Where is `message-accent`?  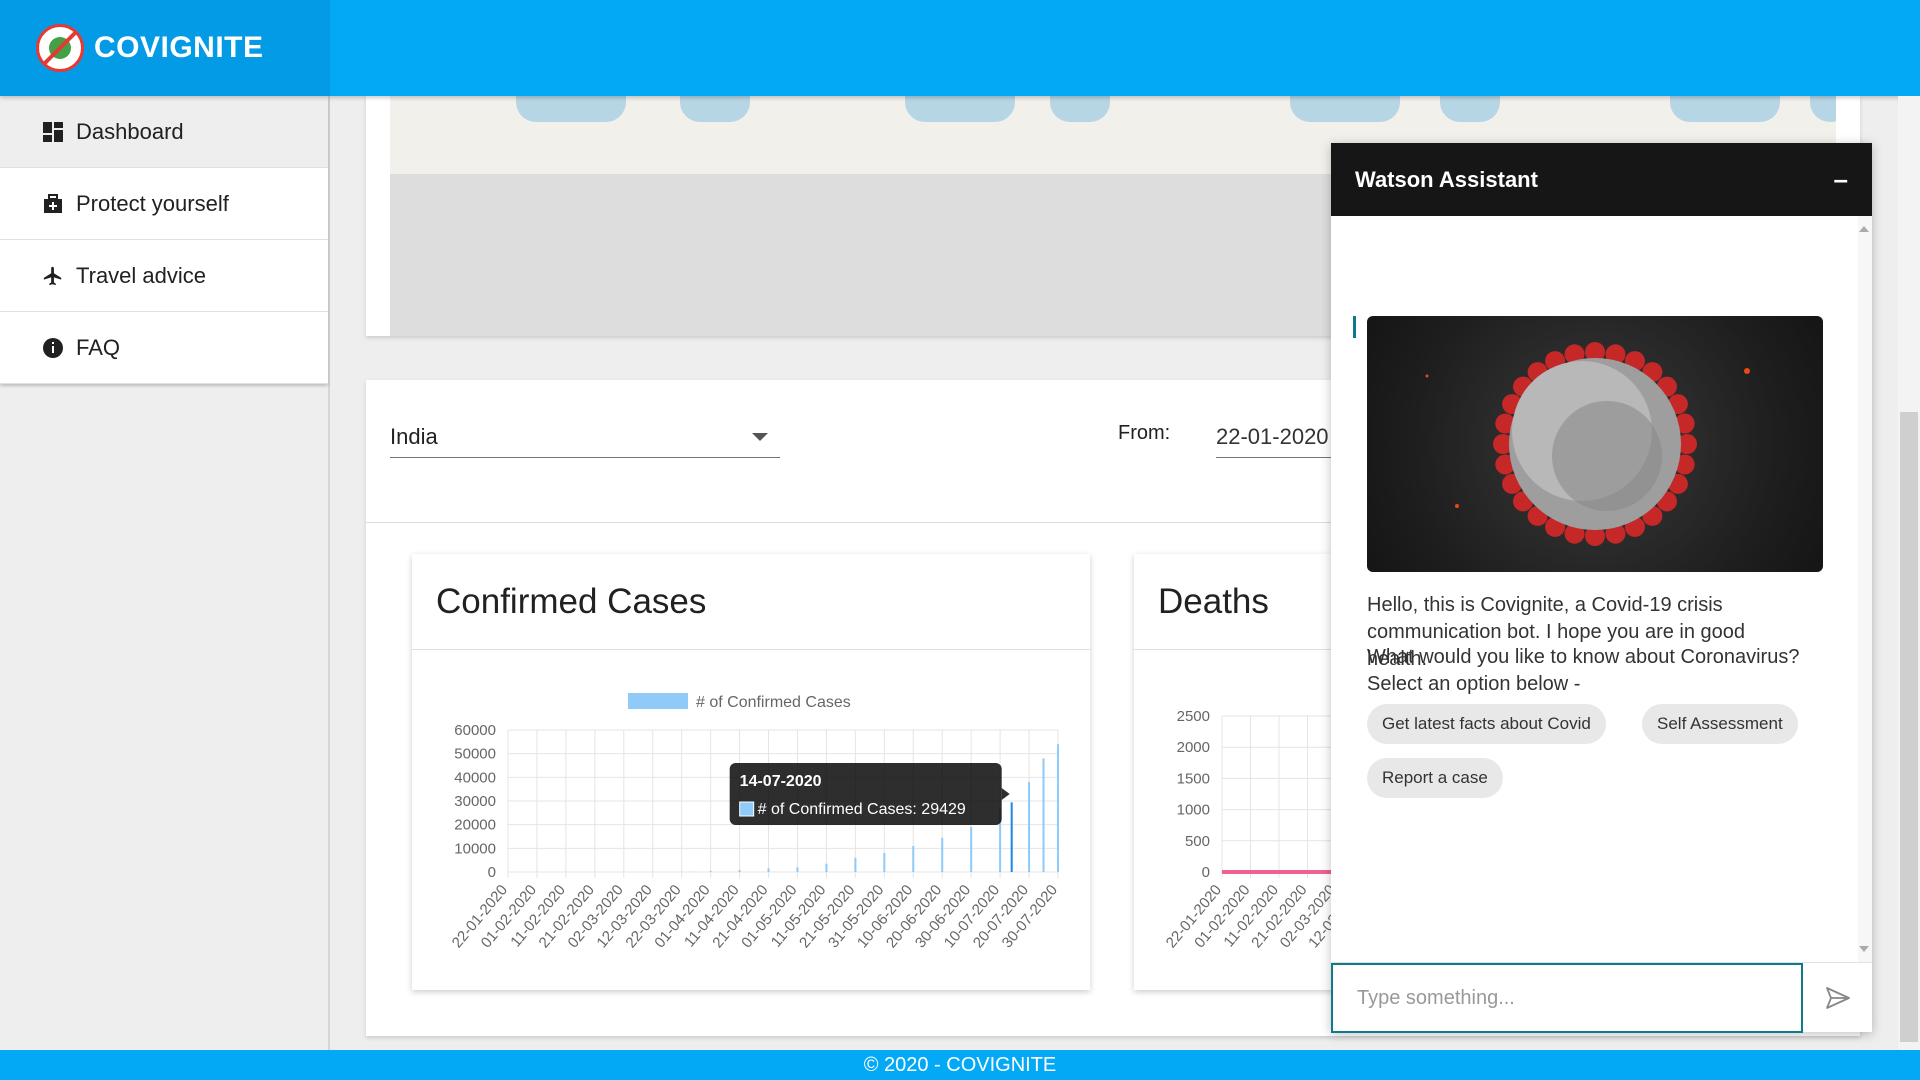 message-accent is located at coordinates (1354, 327).